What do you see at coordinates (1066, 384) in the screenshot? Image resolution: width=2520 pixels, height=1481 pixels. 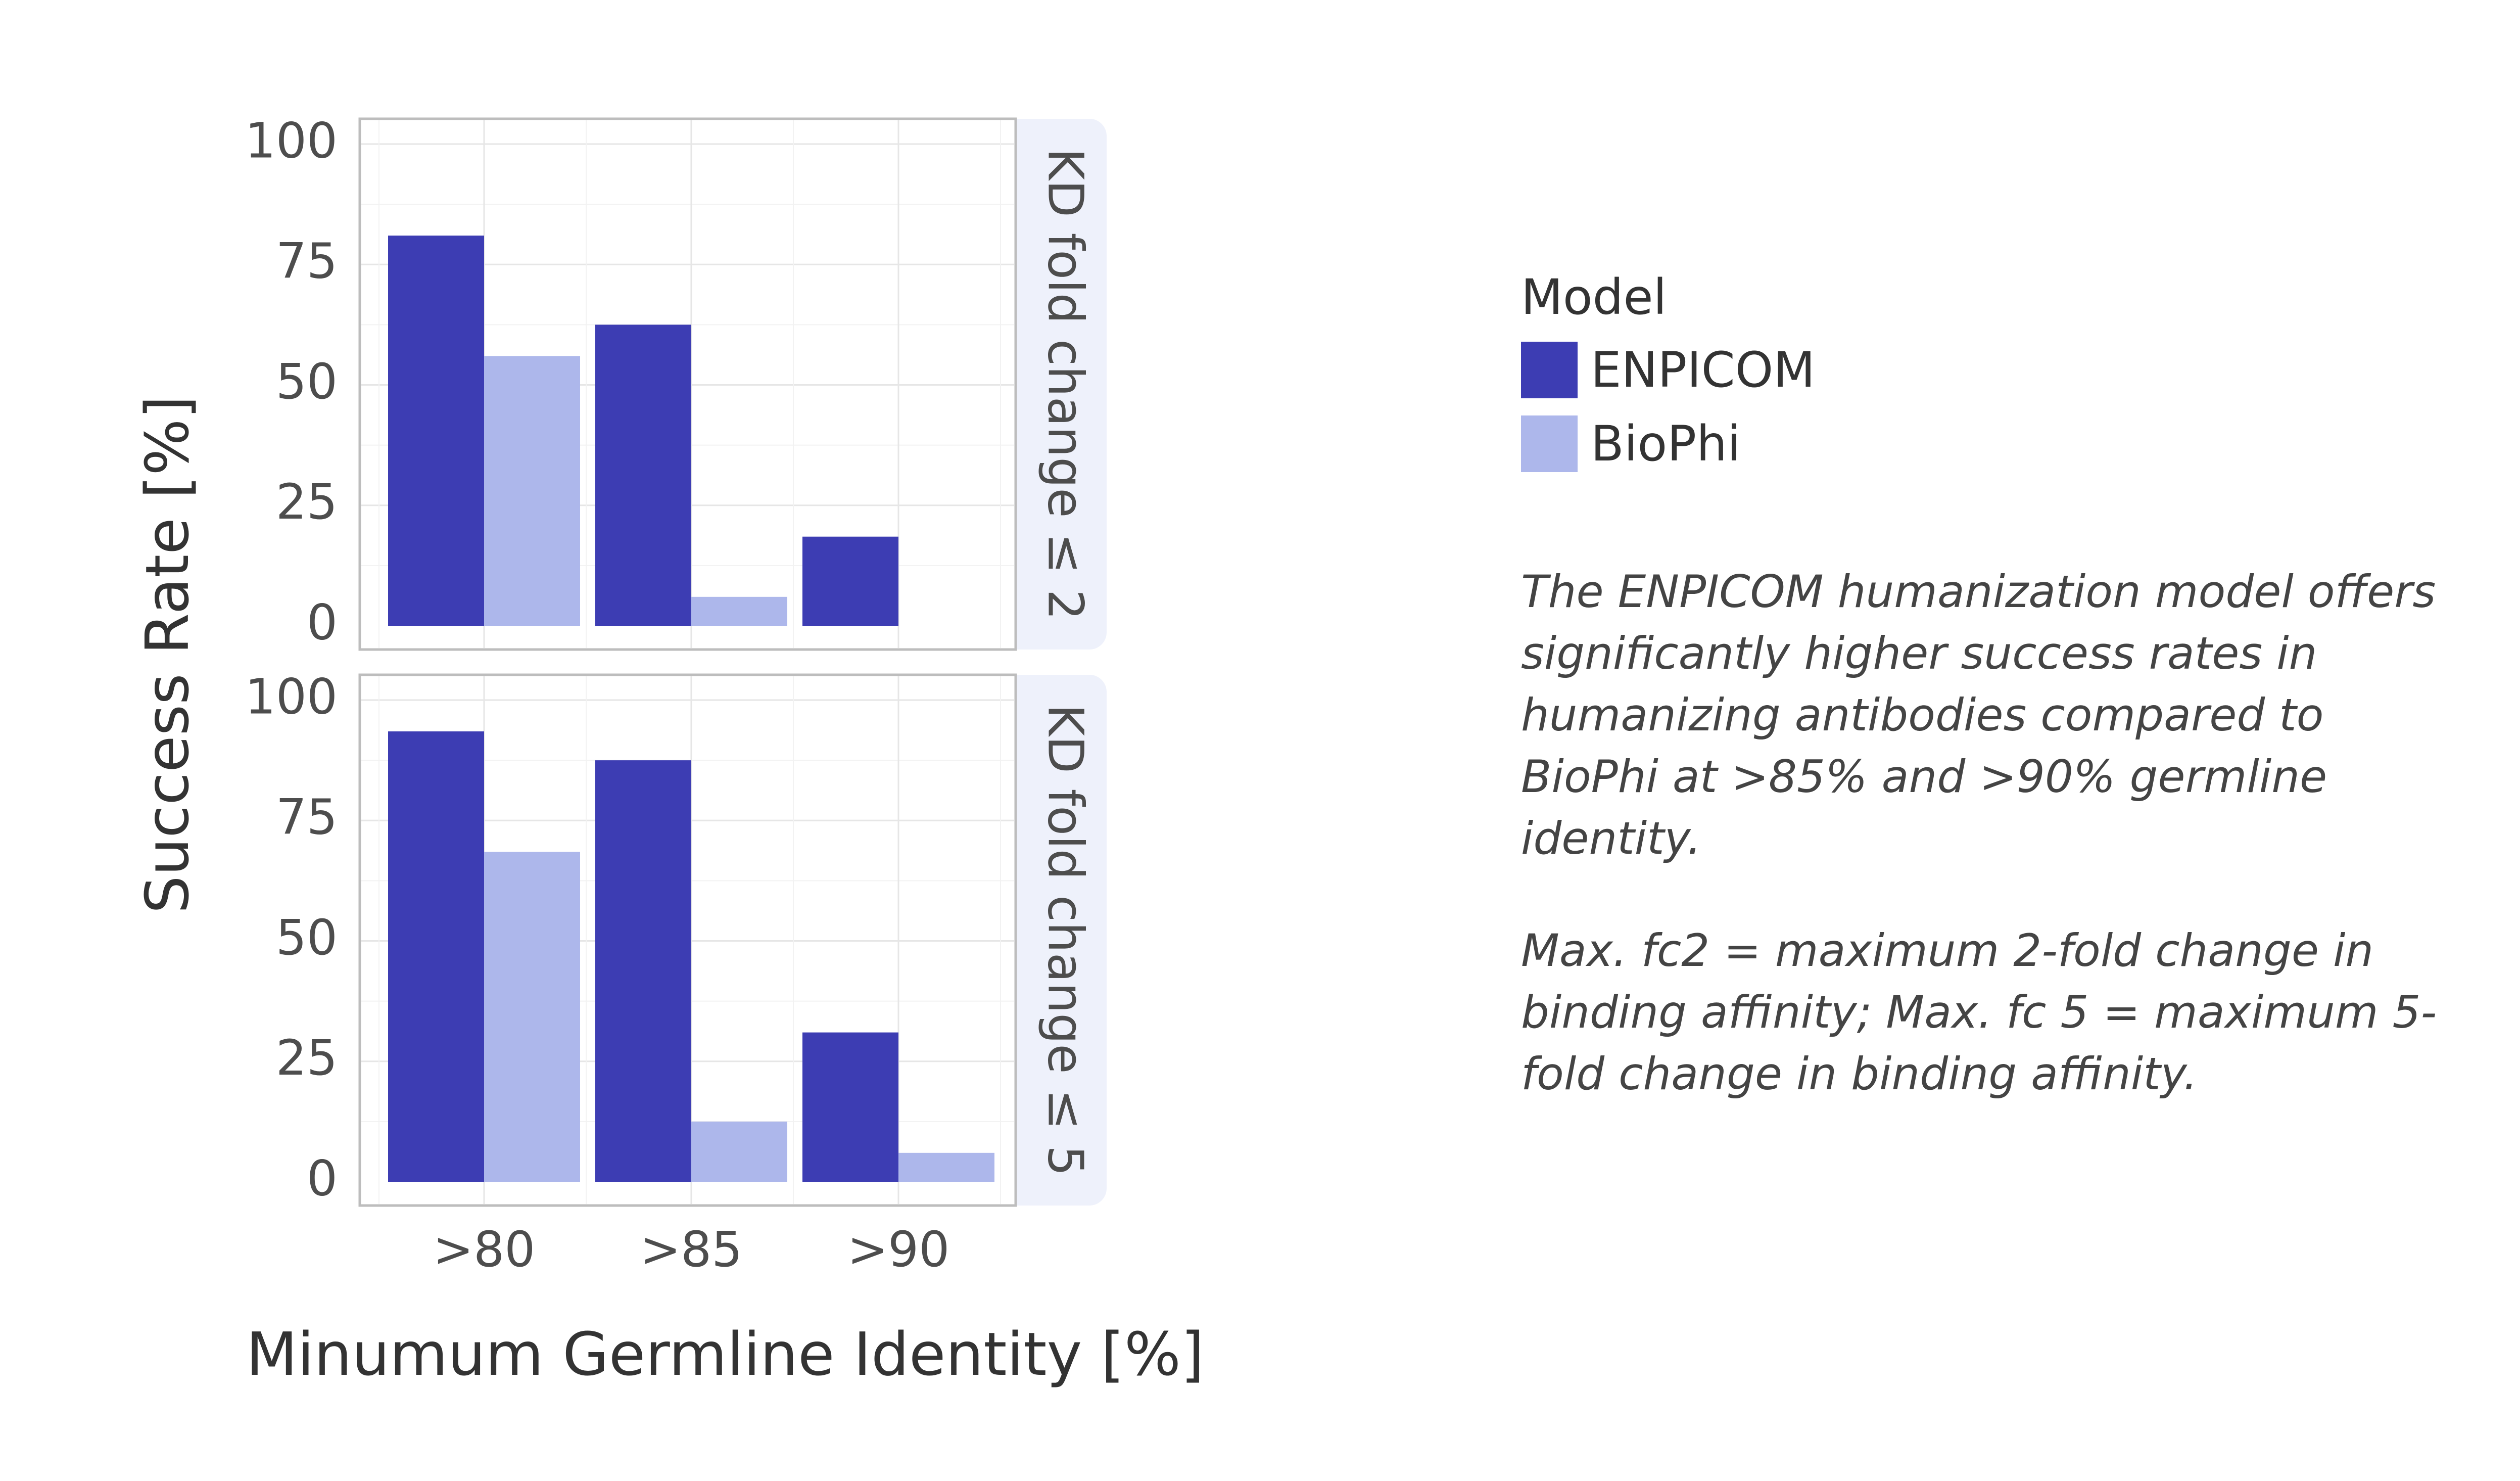 I see `facet-label: KD fold change ≤ 2` at bounding box center [1066, 384].